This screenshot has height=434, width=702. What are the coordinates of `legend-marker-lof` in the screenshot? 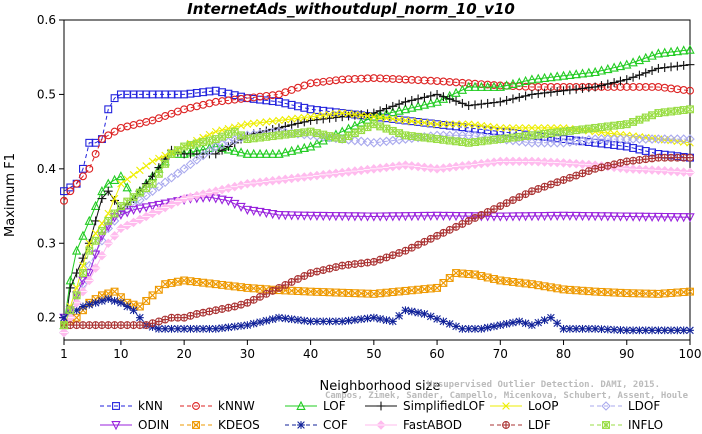 It's located at (301, 405).